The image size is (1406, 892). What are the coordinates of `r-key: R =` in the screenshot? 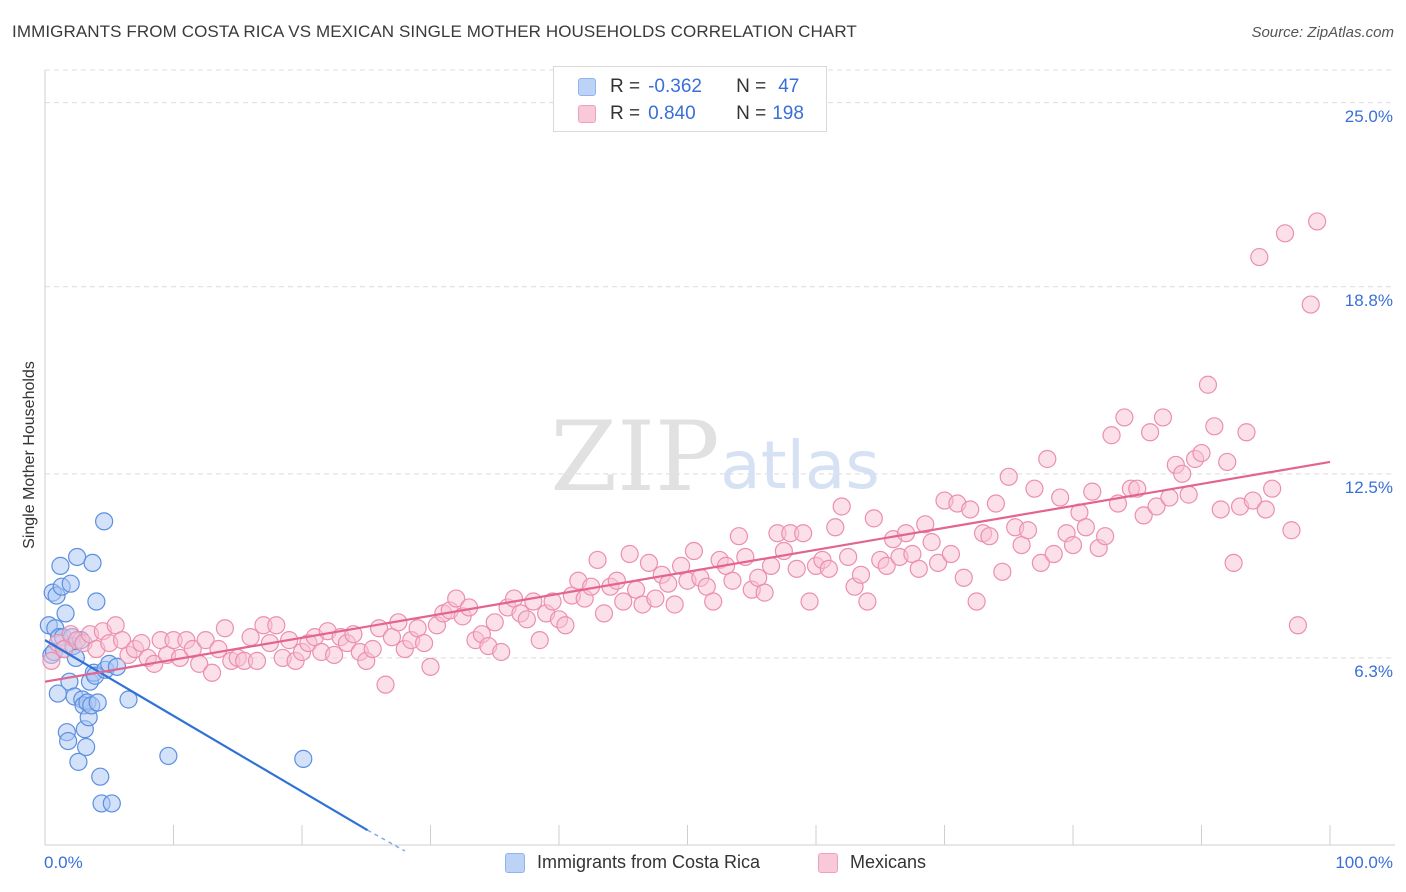 It's located at (625, 113).